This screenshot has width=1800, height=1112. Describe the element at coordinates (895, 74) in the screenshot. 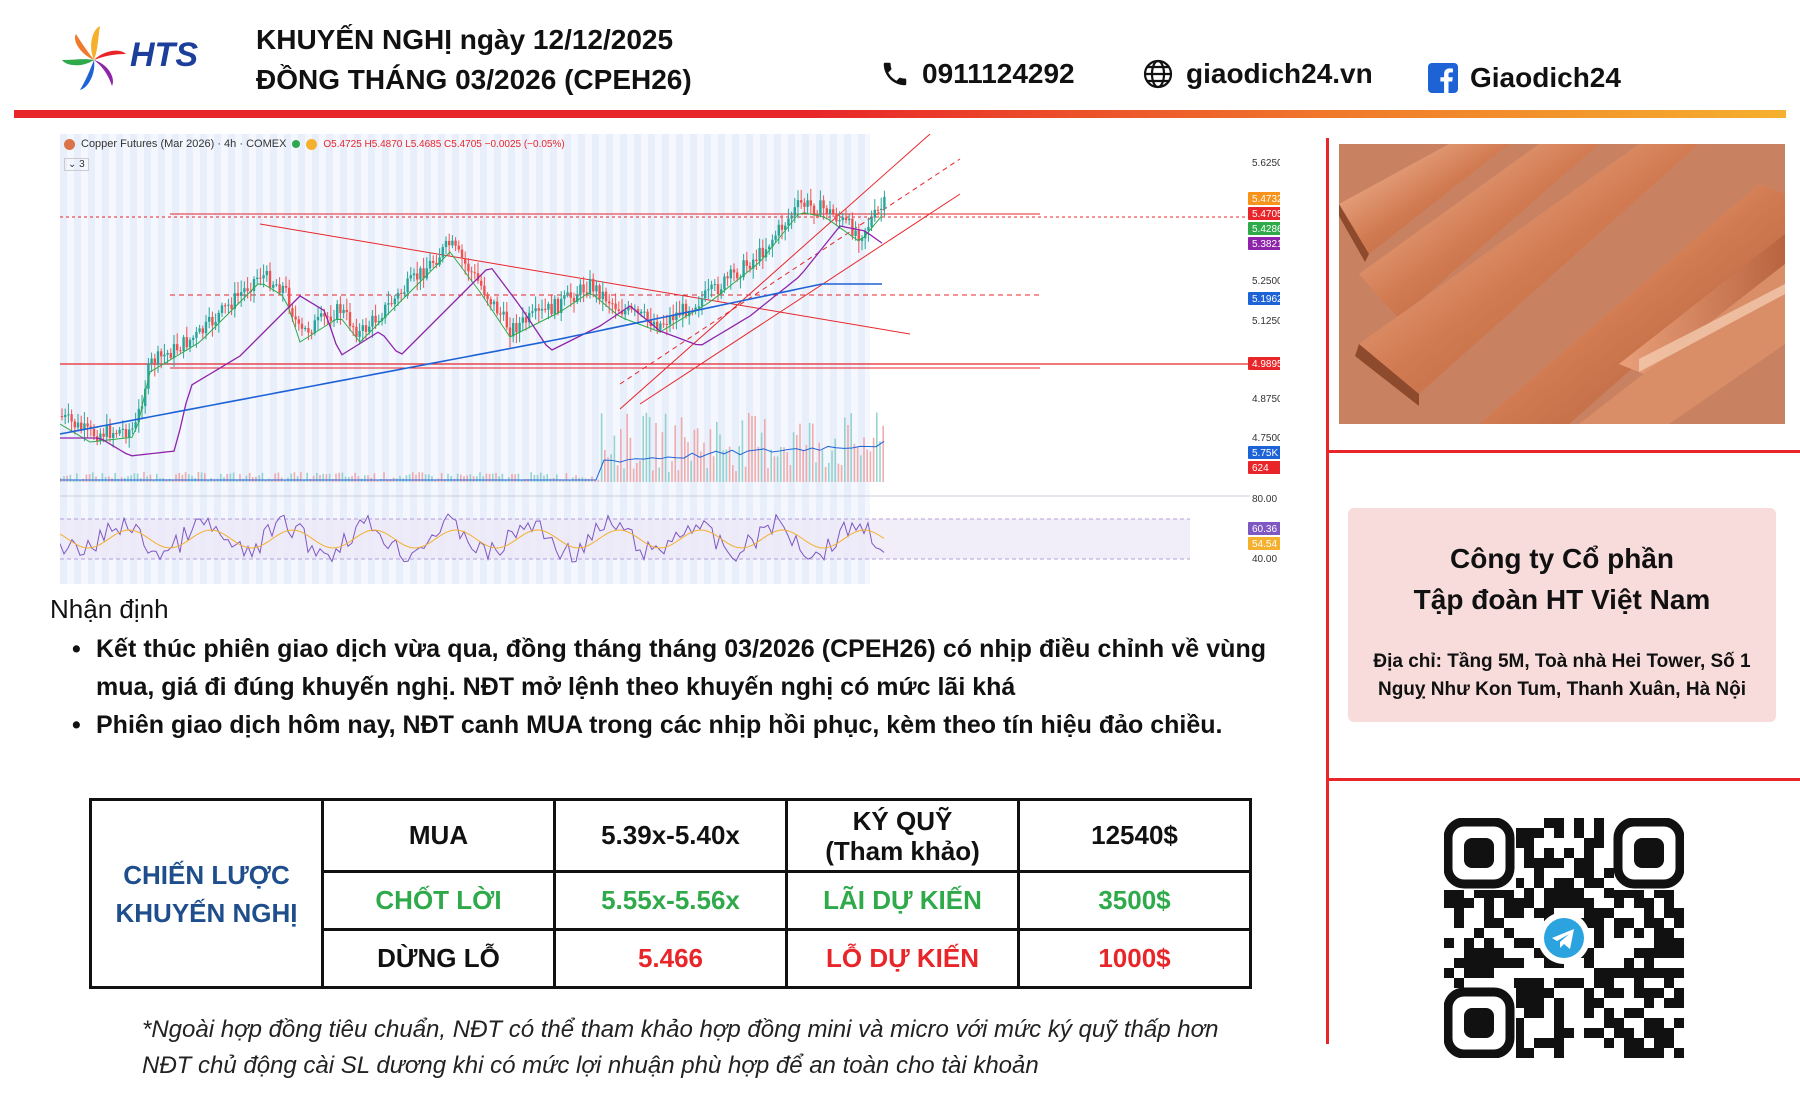

I see `phone-icon` at that location.